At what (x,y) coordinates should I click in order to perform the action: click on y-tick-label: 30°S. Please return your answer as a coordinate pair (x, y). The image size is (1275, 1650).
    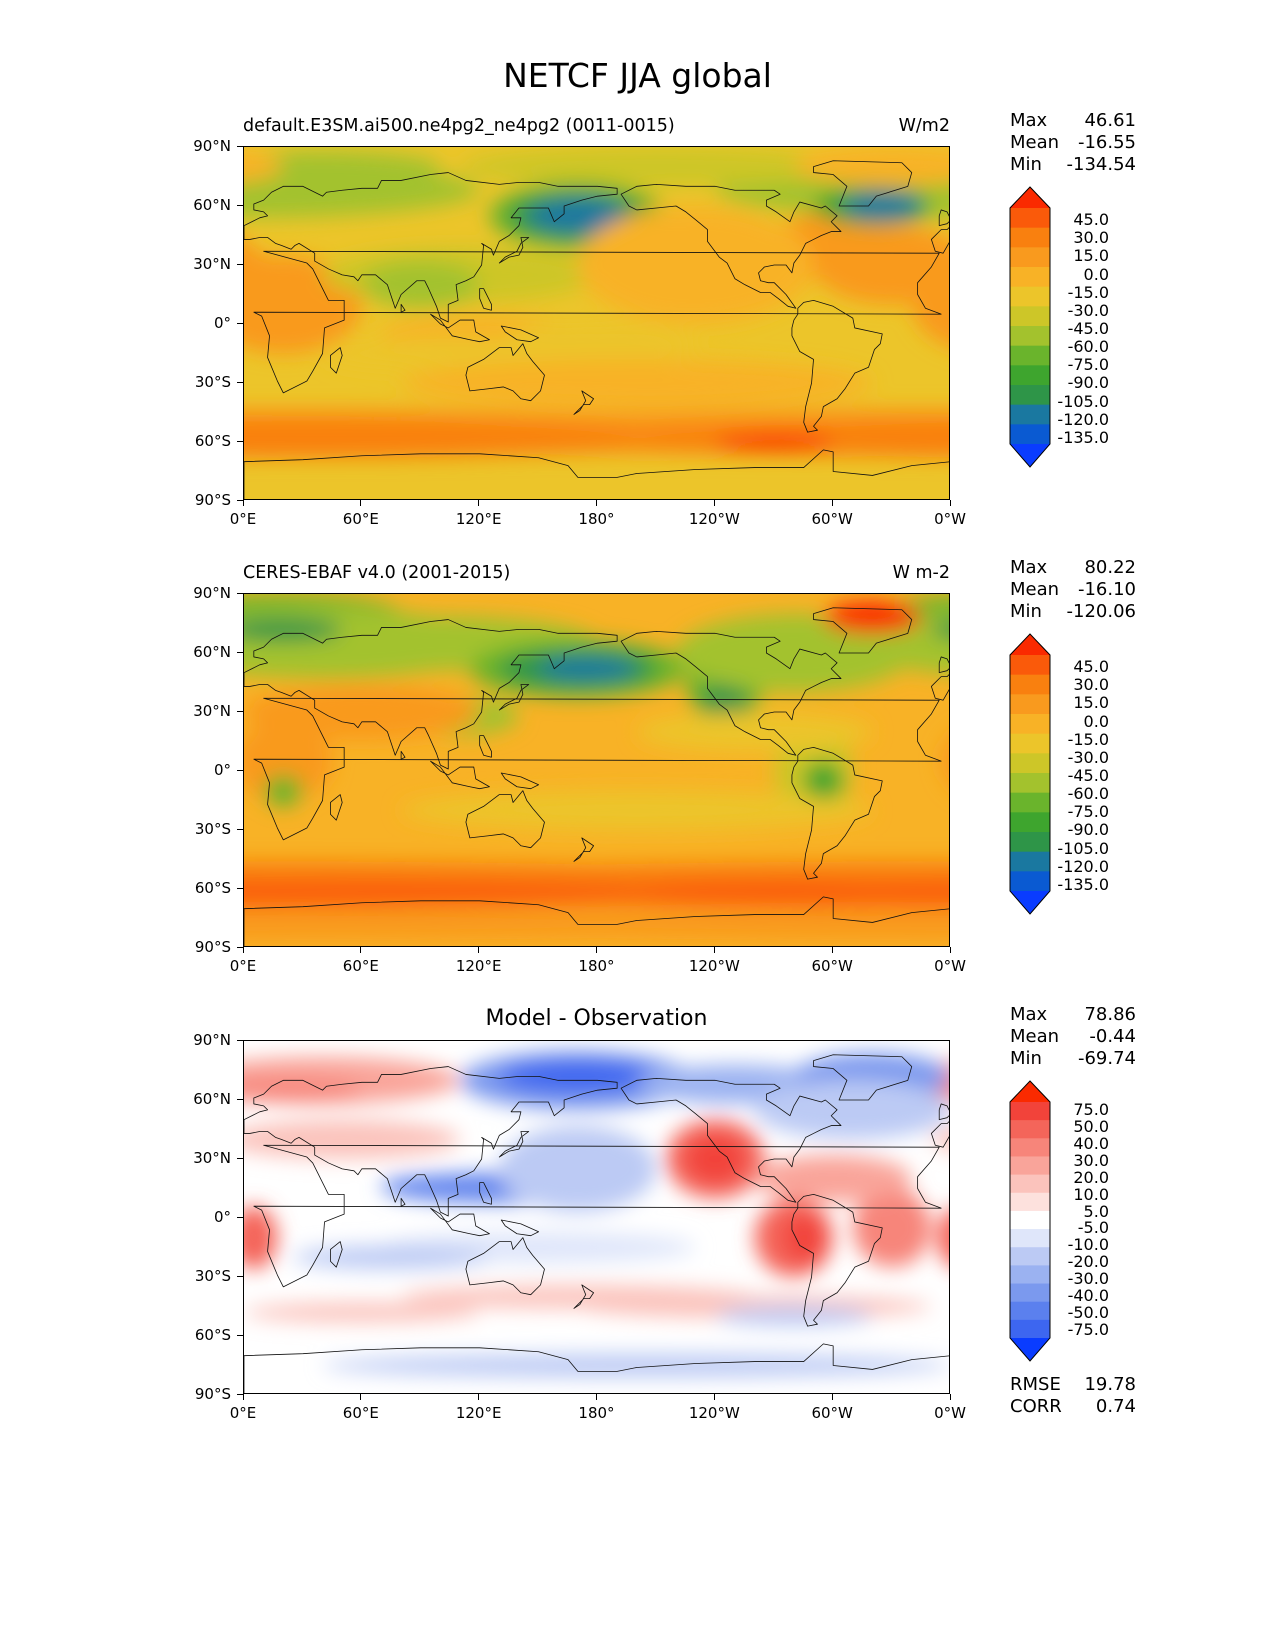
    Looking at the image, I should click on (212, 829).